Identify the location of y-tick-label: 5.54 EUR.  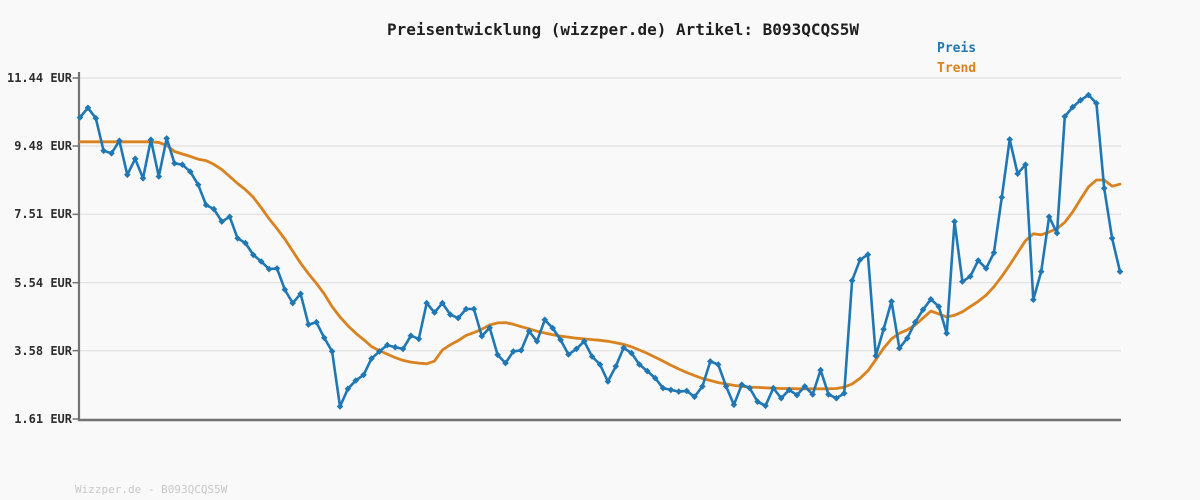
(43, 282).